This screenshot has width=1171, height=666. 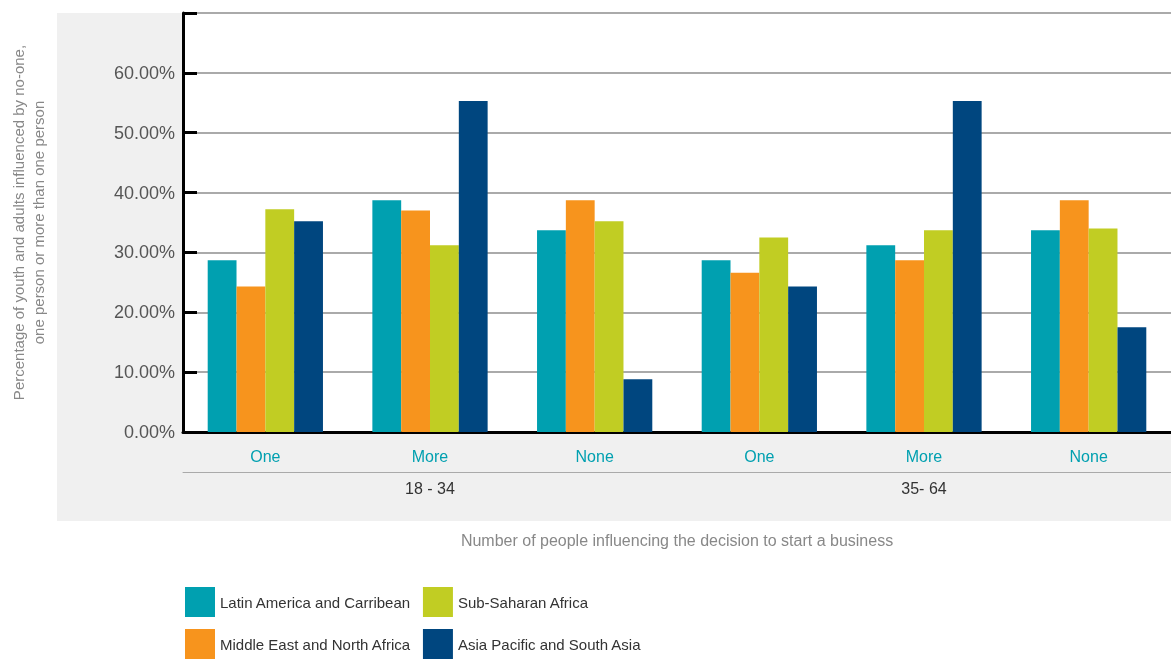 What do you see at coordinates (924, 488) in the screenshot?
I see `text: 35- 64` at bounding box center [924, 488].